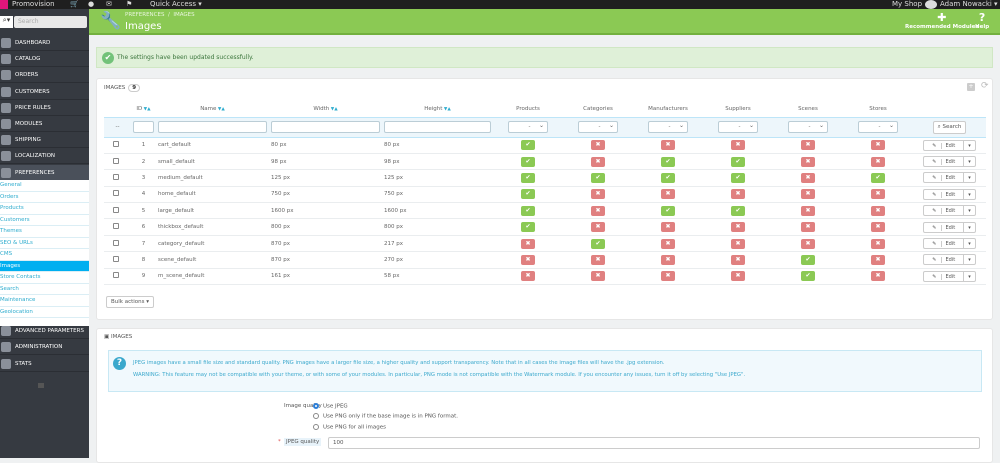 This screenshot has height=463, width=1000. Describe the element at coordinates (44, 243) in the screenshot. I see `submenu-item-seo-urls: SEO & URLs` at that location.